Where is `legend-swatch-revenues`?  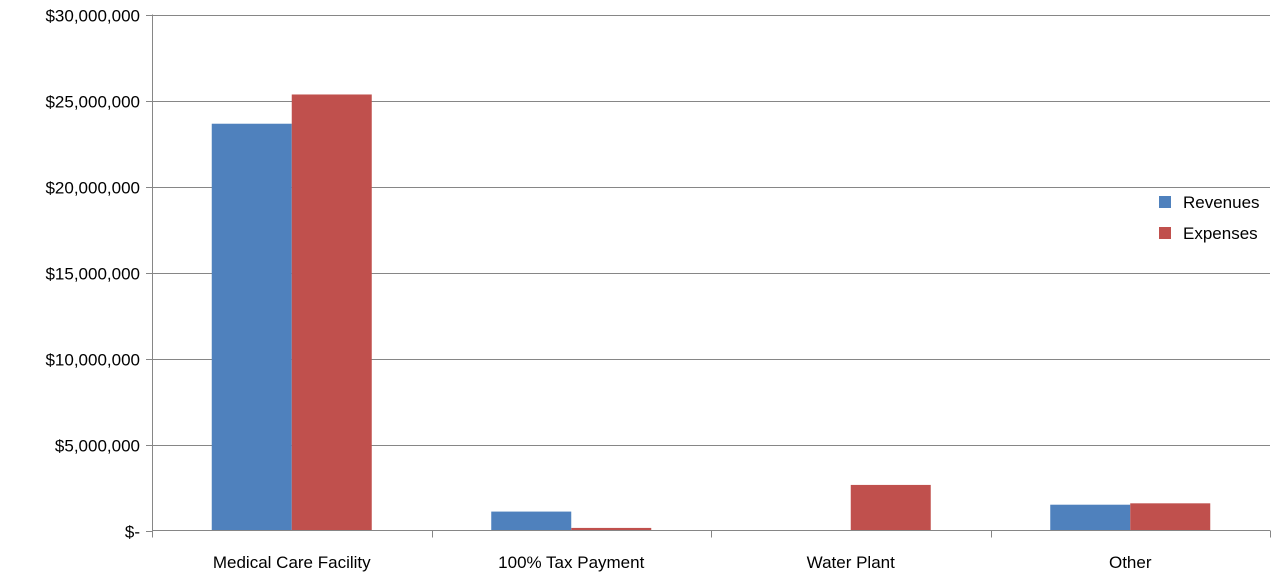
legend-swatch-revenues is located at coordinates (1165, 202).